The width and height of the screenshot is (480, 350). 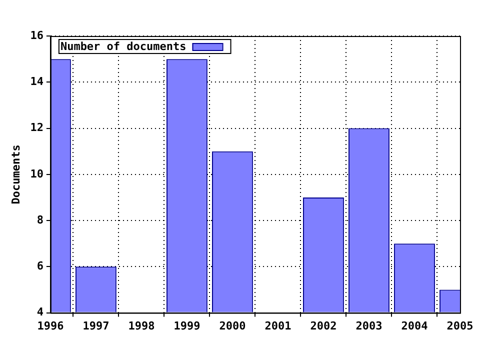 I want to click on y-axis-title: Documents, so click(x=15, y=174).